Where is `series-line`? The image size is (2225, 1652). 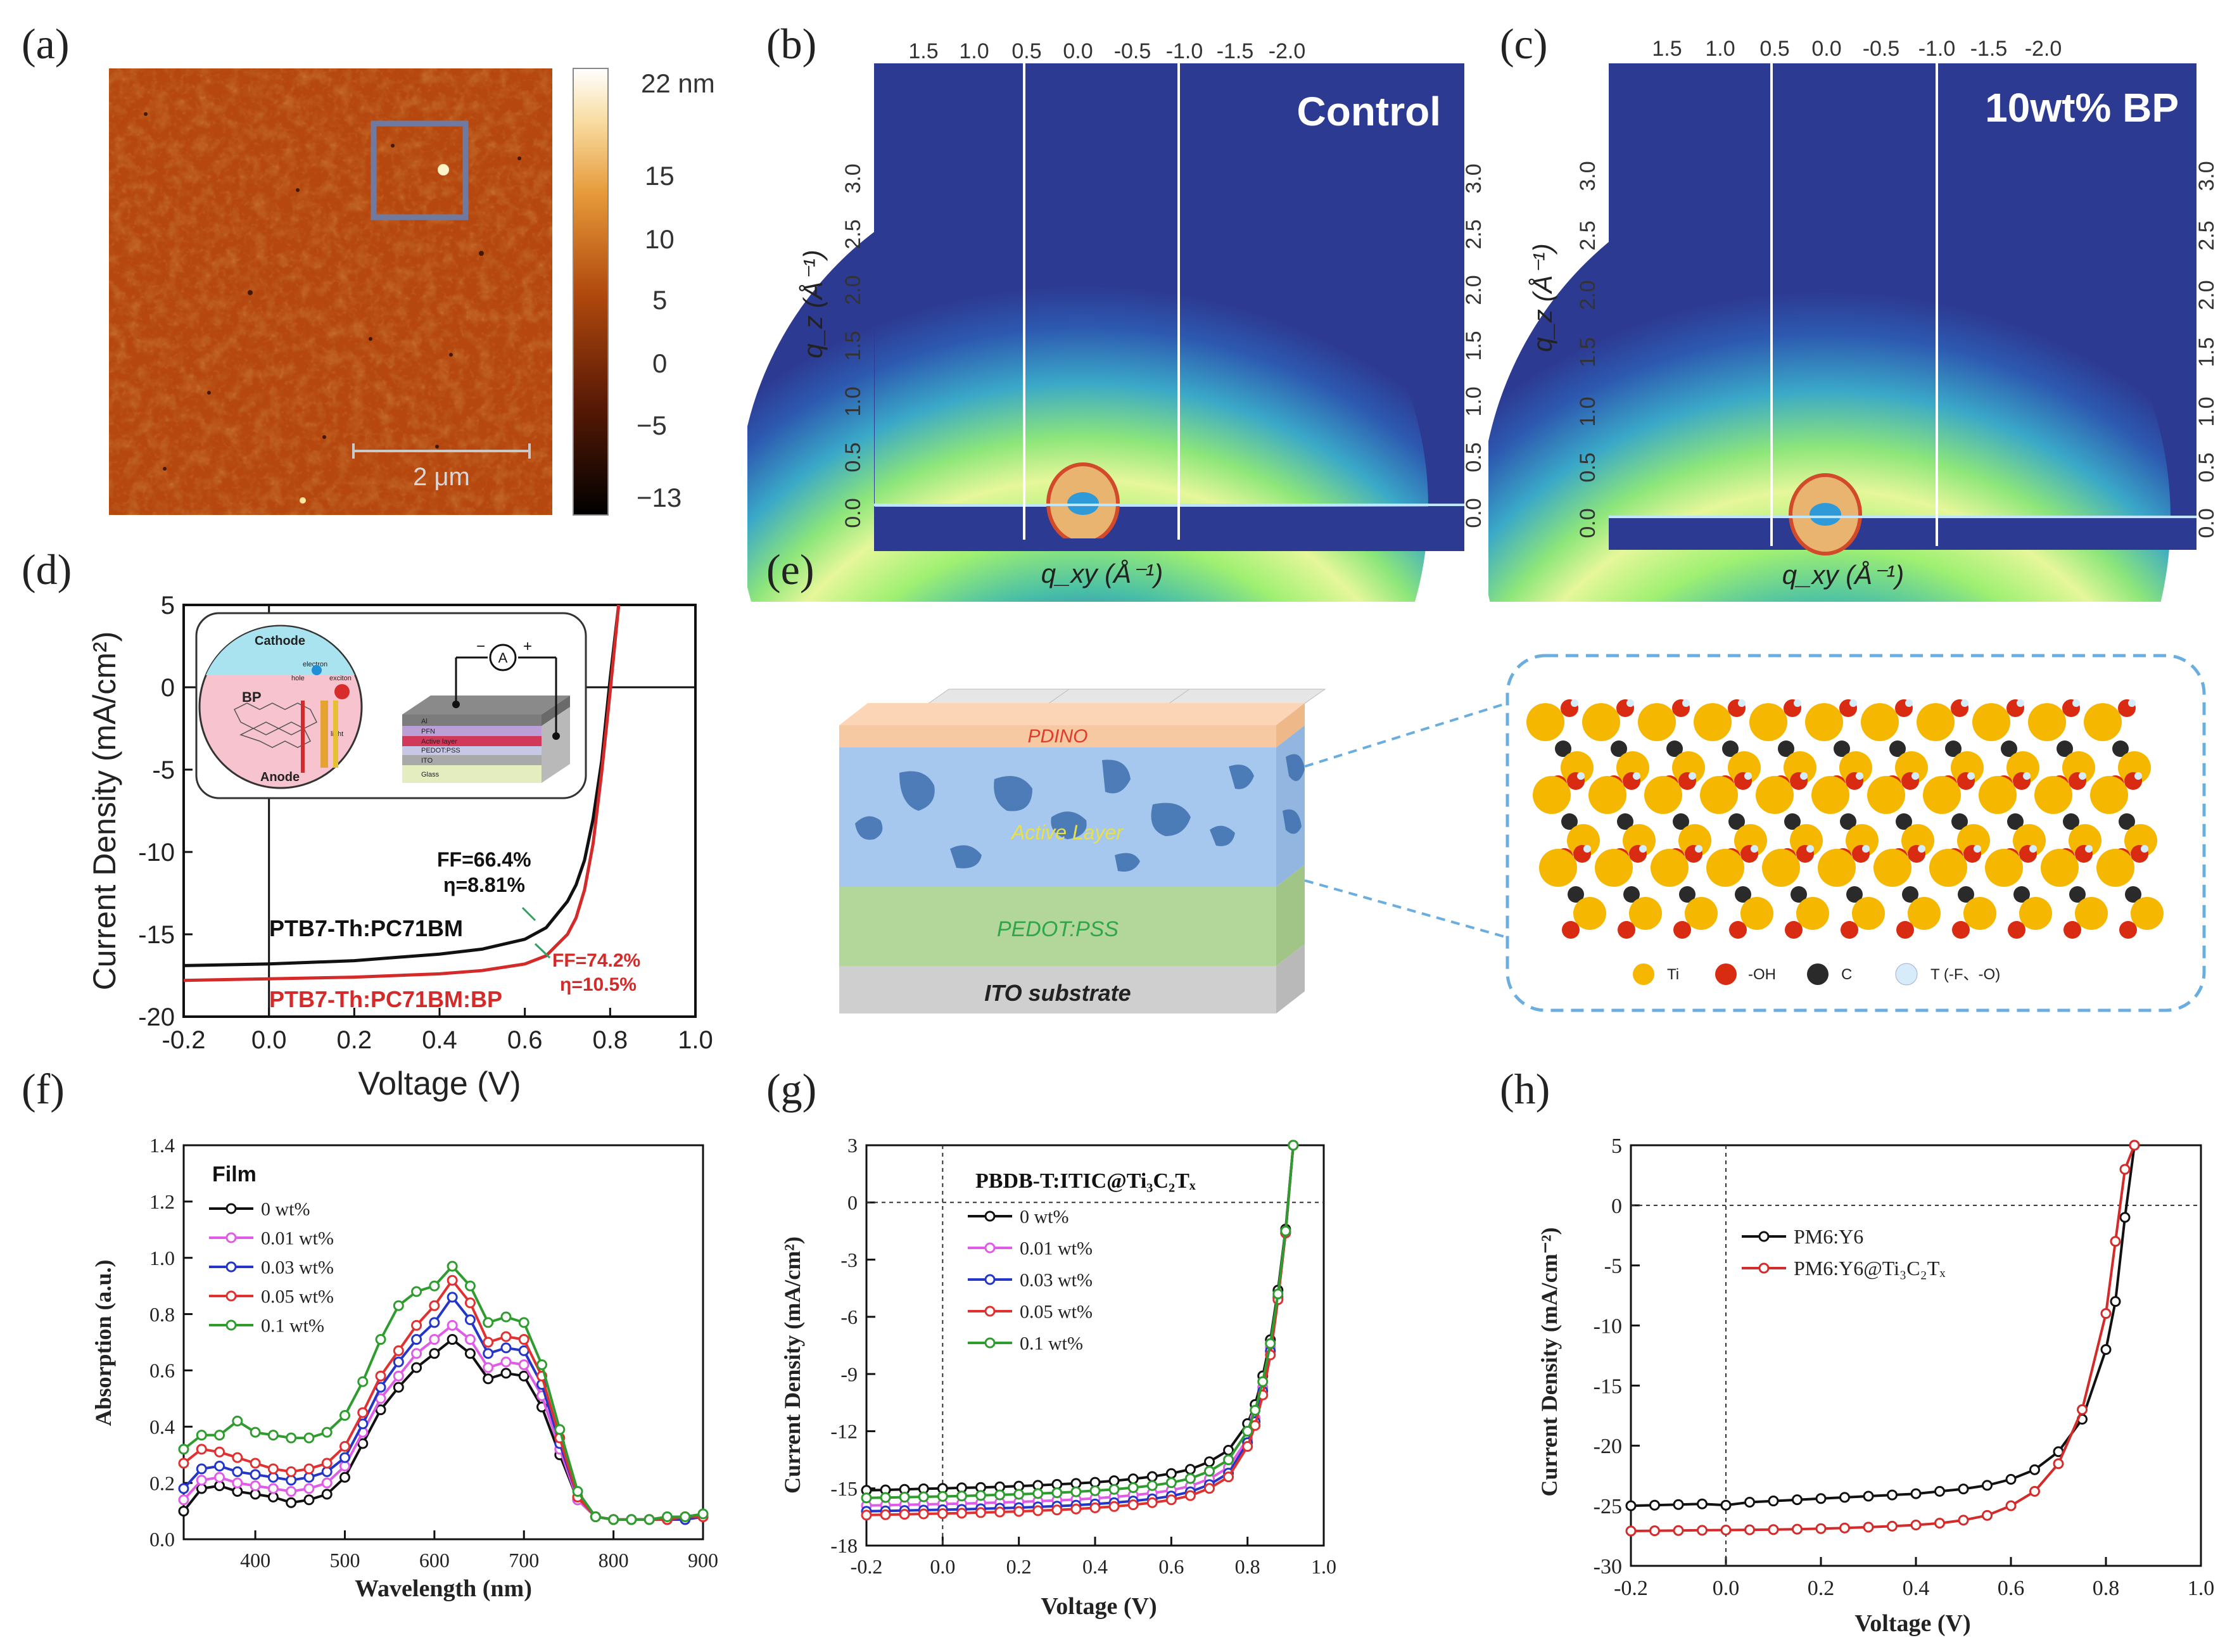 series-line is located at coordinates (443, 1429).